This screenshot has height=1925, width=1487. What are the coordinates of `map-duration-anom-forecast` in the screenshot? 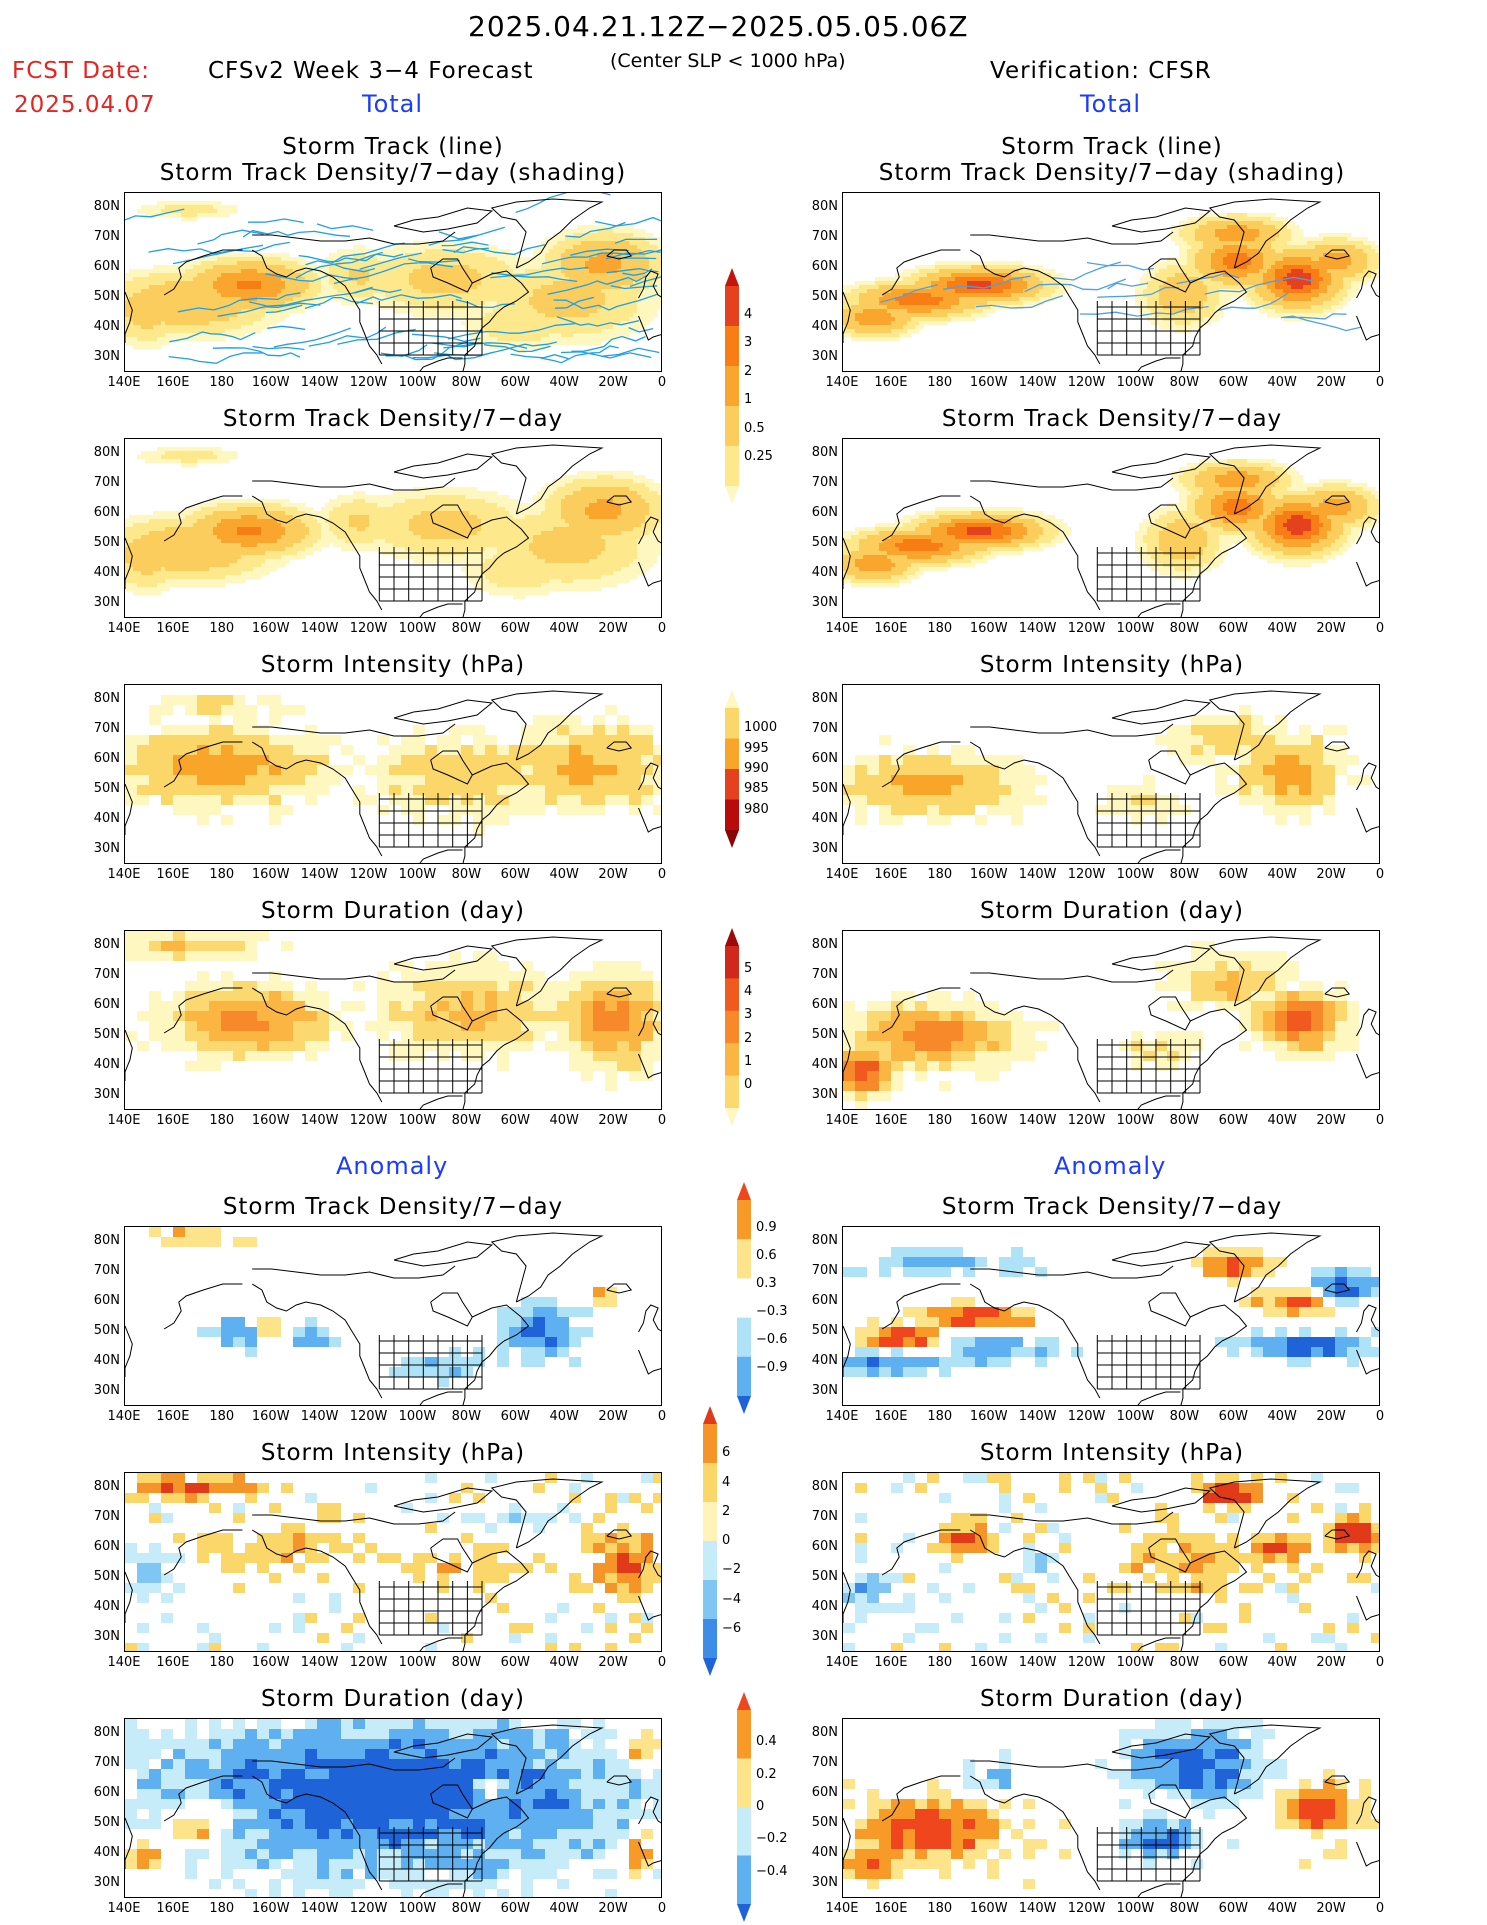 It's located at (393, 1808).